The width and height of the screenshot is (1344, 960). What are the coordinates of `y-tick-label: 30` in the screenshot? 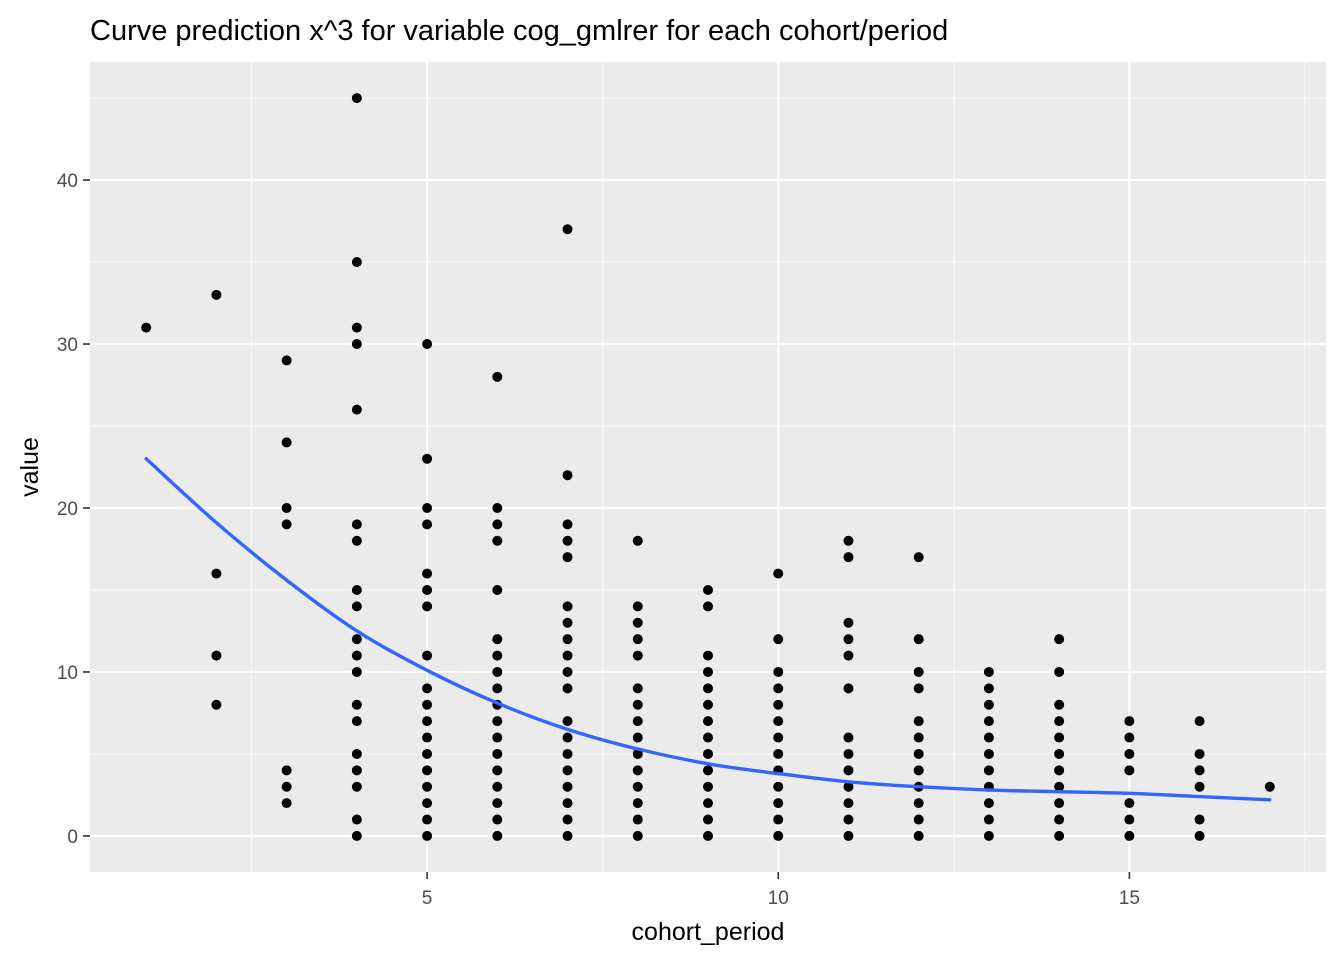 It's located at (67, 345).